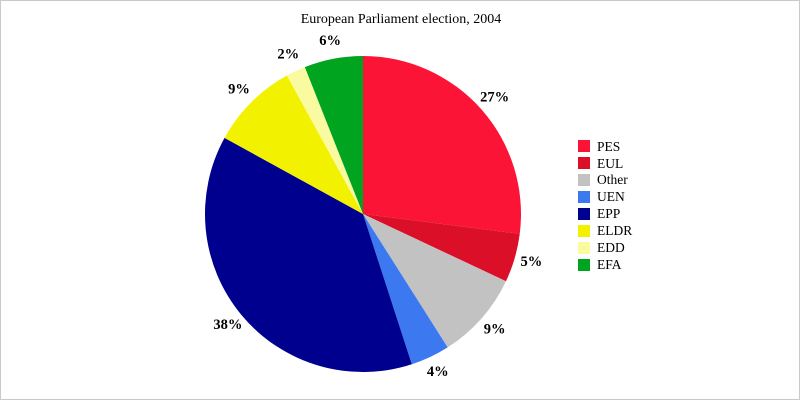 Image resolution: width=800 pixels, height=400 pixels. I want to click on legend-swatch-other, so click(584, 180).